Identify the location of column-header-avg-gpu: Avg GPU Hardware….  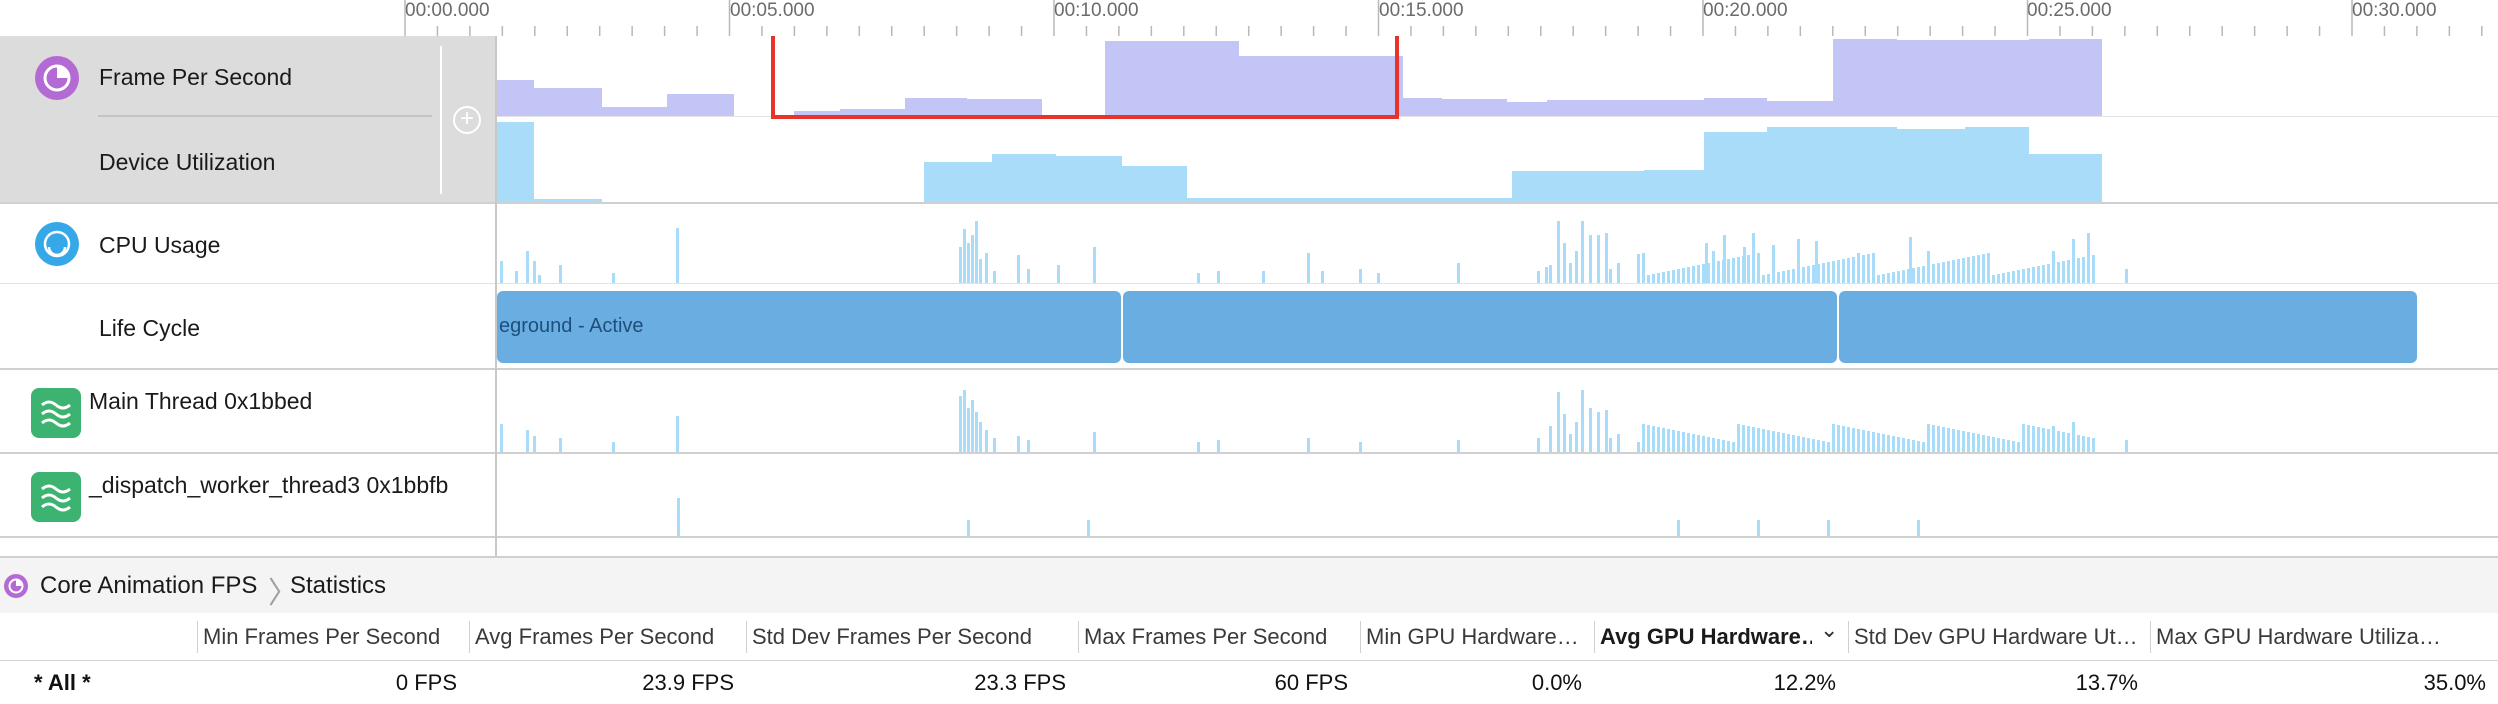
(1706, 636).